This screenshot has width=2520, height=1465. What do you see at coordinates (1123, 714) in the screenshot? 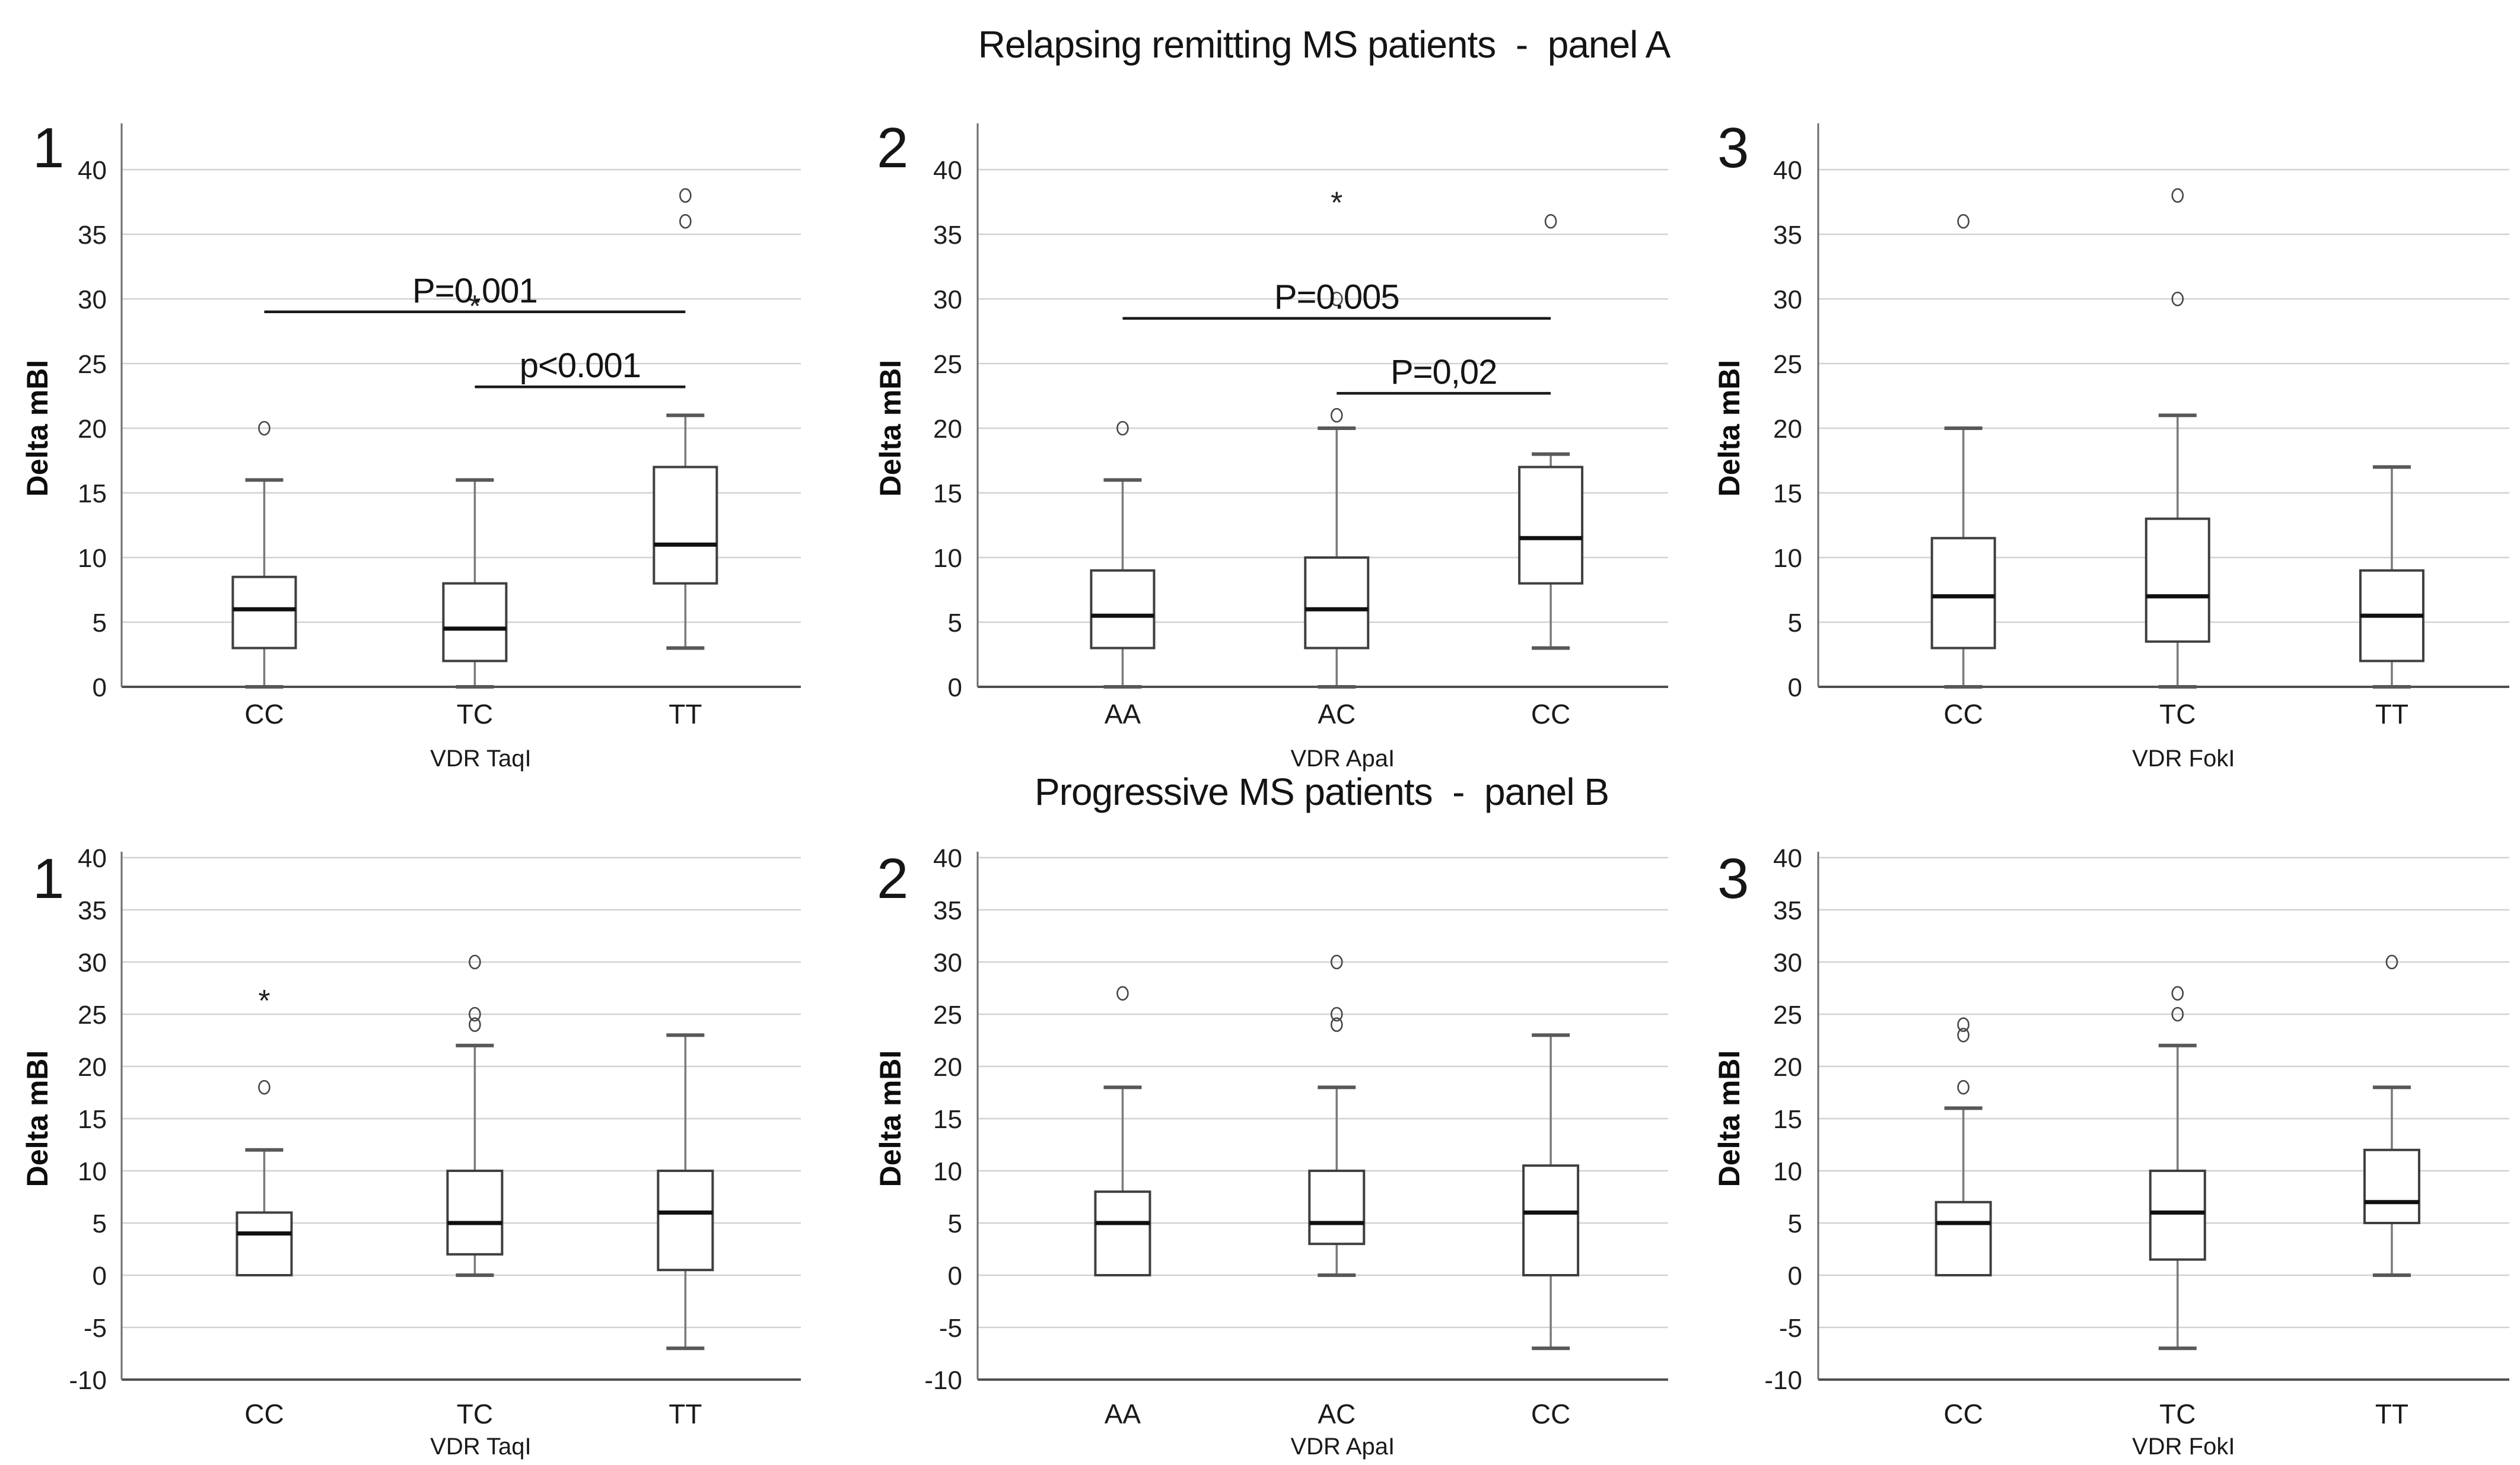
I see `category-label-AA: AA` at bounding box center [1123, 714].